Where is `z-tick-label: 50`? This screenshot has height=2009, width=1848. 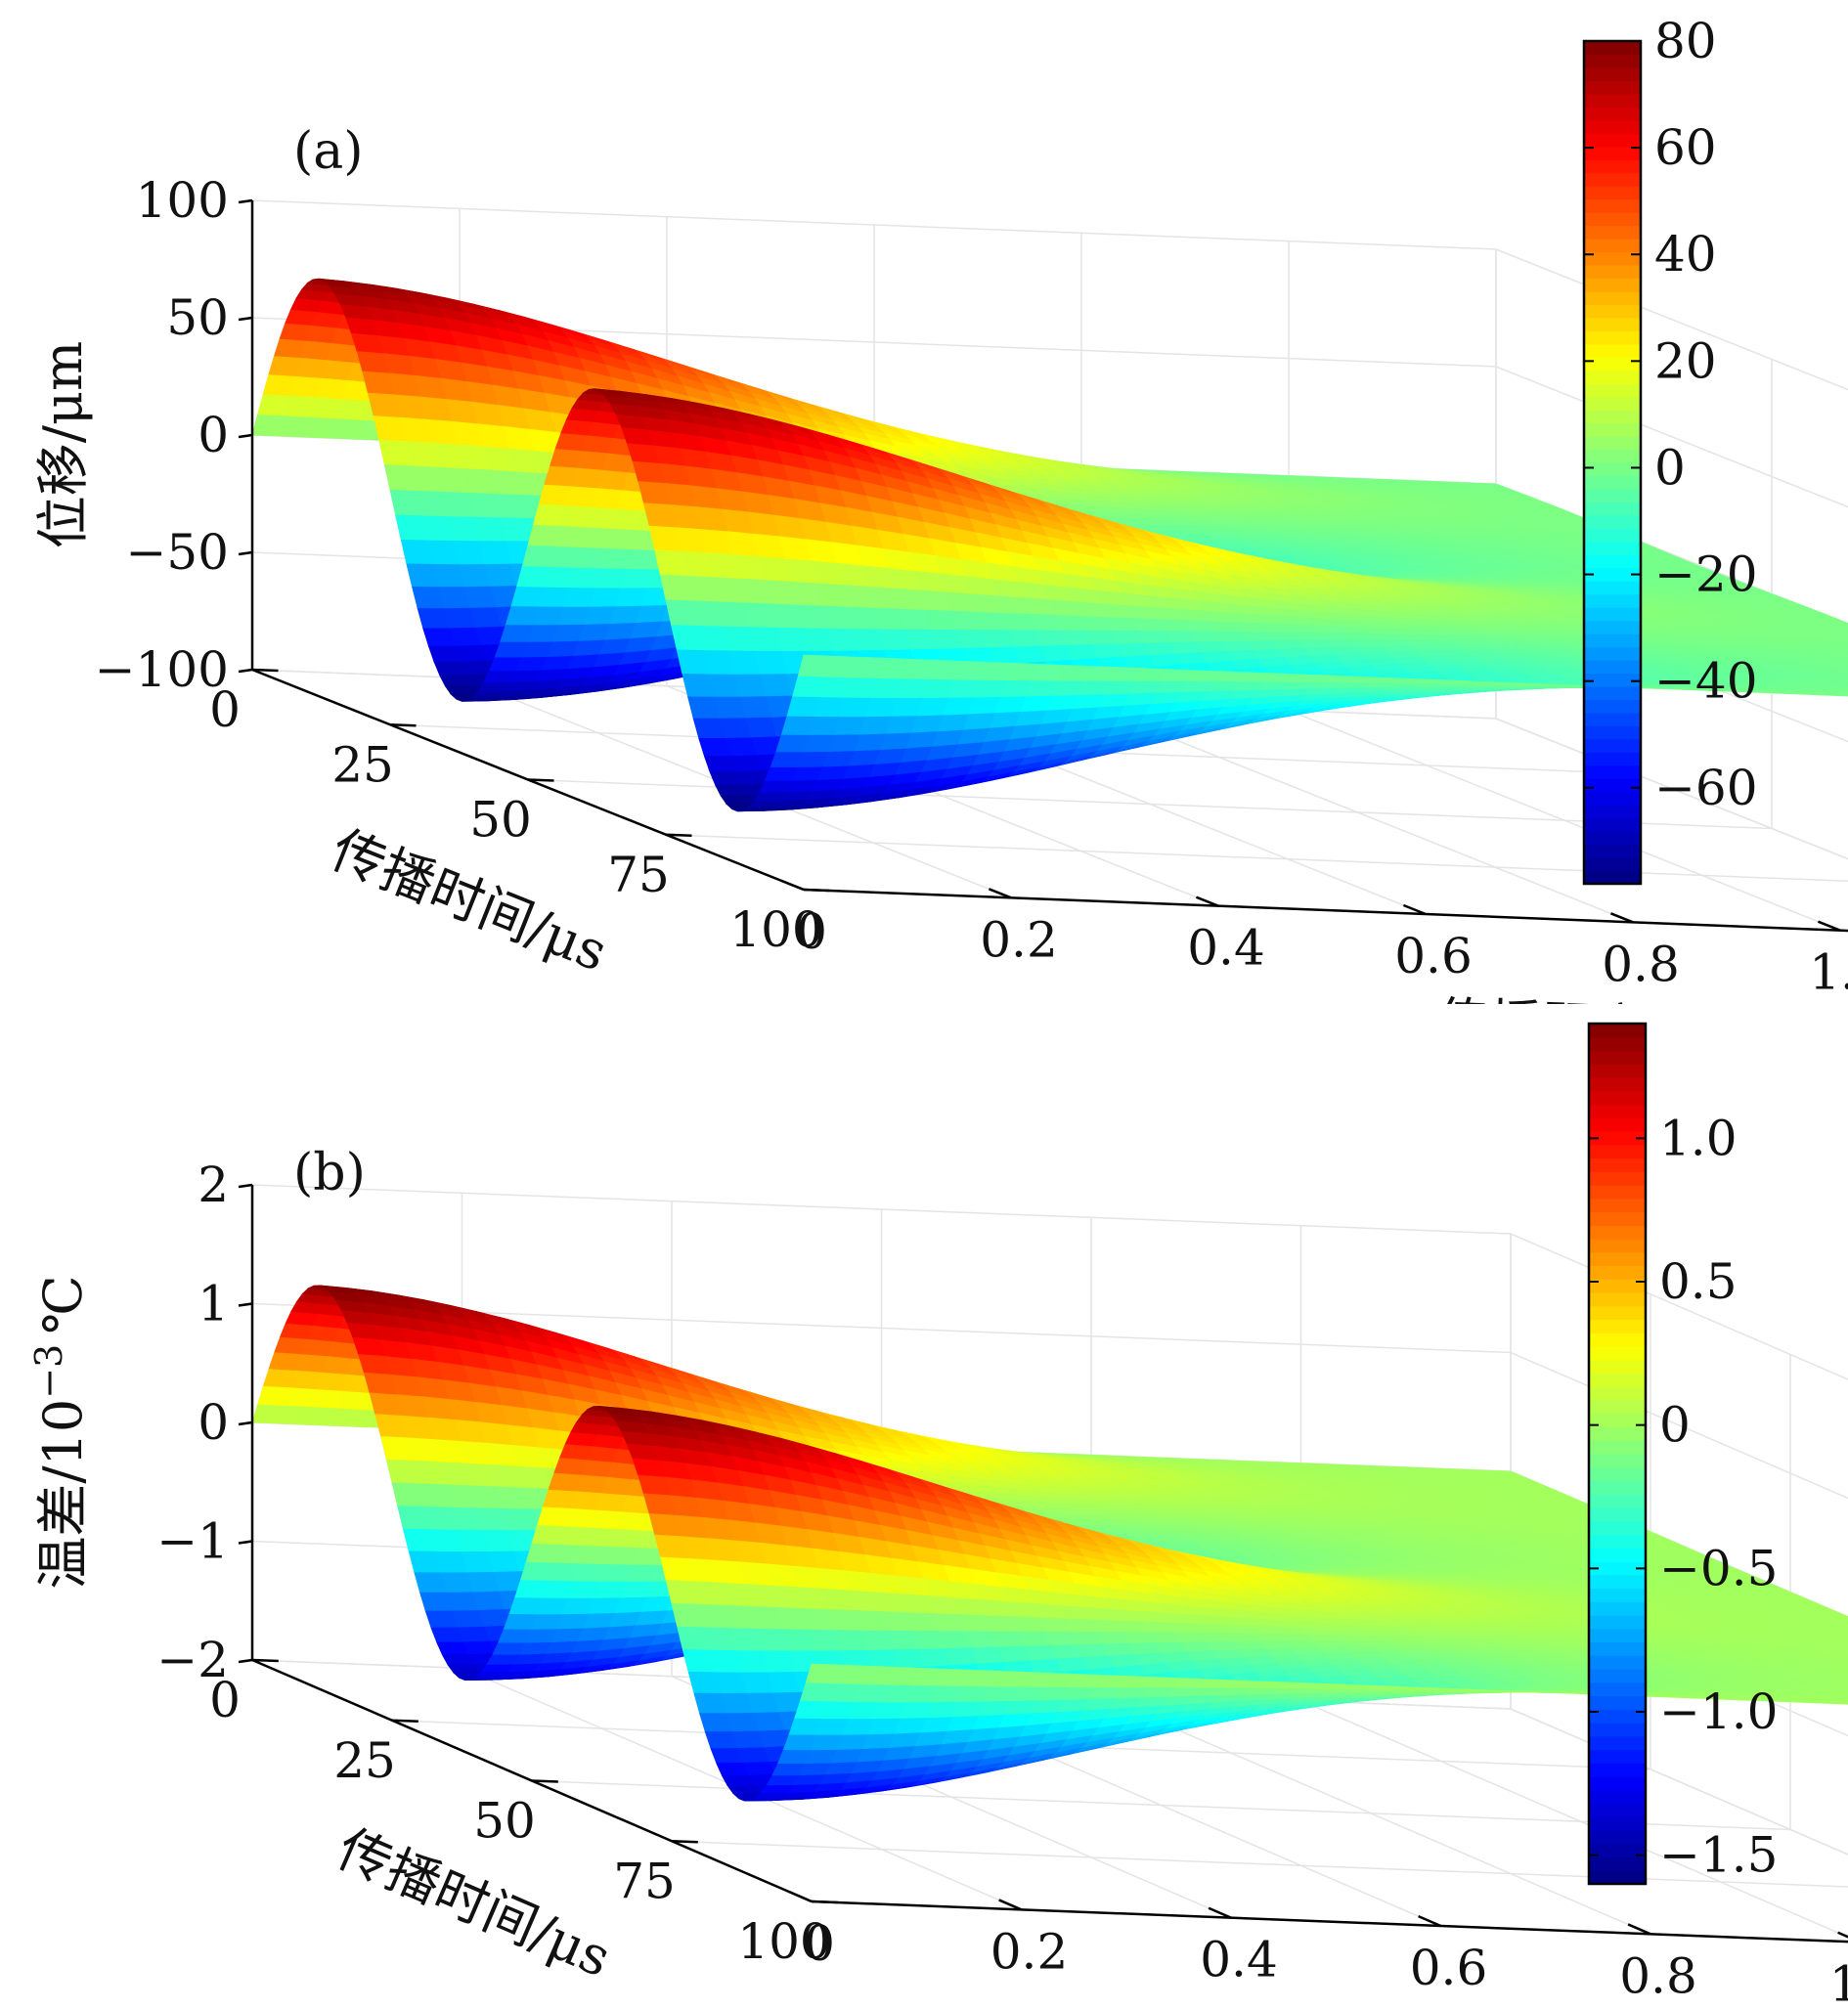 z-tick-label: 50 is located at coordinates (197, 317).